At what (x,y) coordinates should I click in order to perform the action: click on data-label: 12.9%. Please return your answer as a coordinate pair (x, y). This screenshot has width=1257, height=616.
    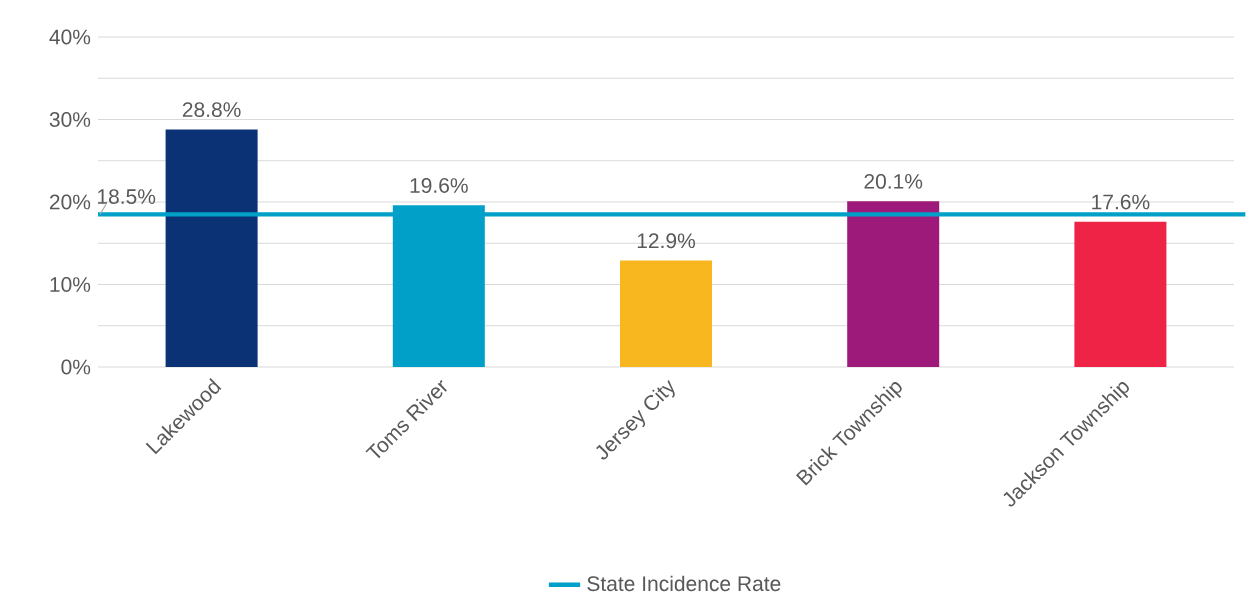
    Looking at the image, I should click on (666, 241).